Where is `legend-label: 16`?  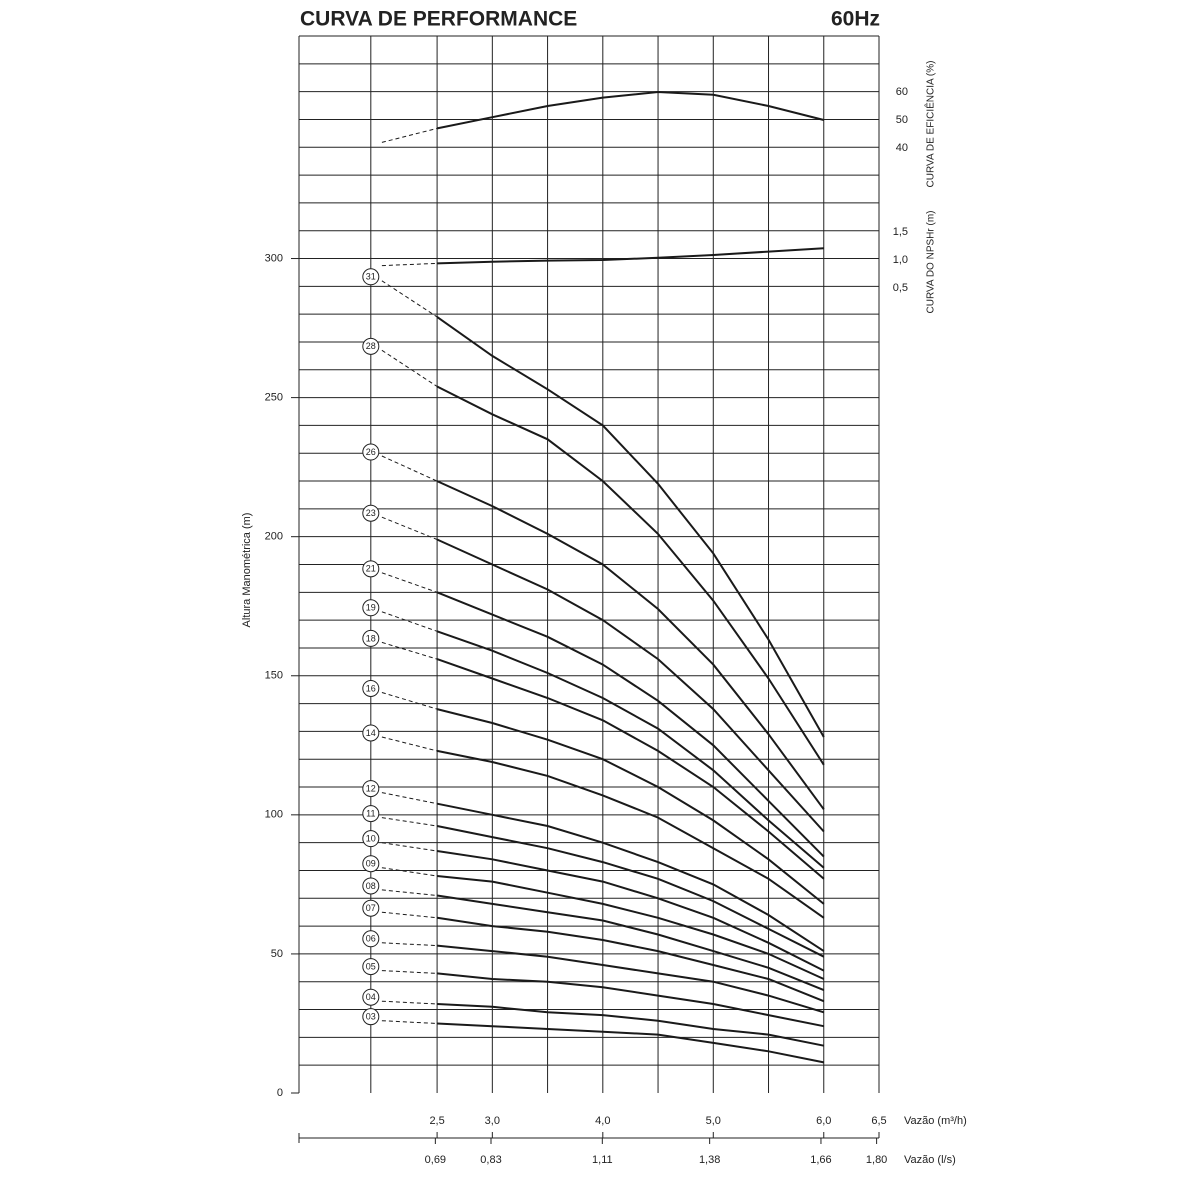 legend-label: 16 is located at coordinates (371, 688).